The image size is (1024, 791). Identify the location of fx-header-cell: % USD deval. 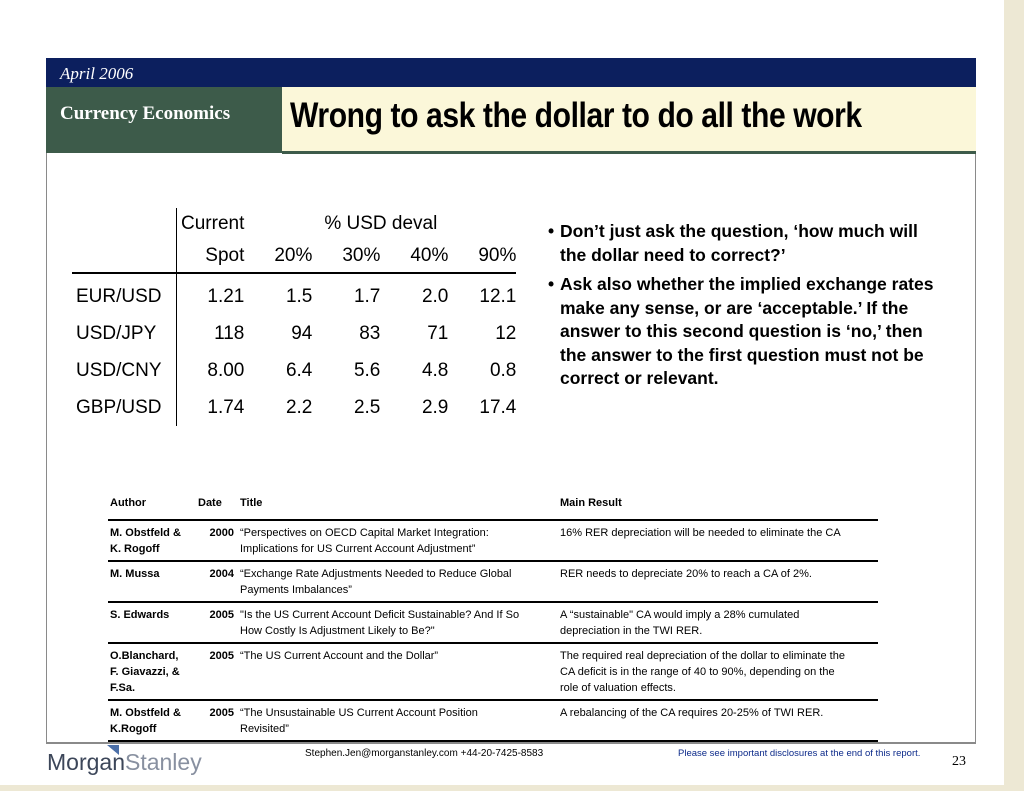
(381, 223).